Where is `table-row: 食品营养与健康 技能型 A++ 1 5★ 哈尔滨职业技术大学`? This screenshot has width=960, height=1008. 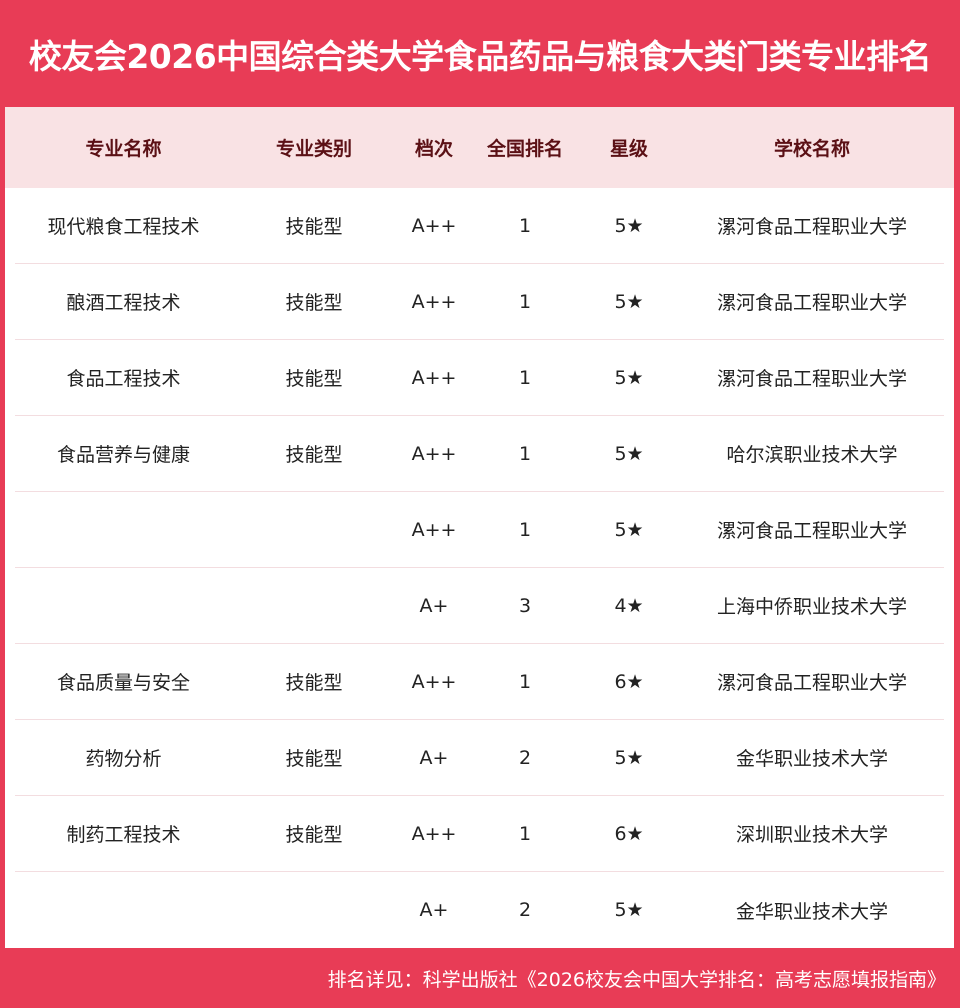 table-row: 食品营养与健康 技能型 A++ 1 5★ 哈尔滨职业技术大学 is located at coordinates (479, 454).